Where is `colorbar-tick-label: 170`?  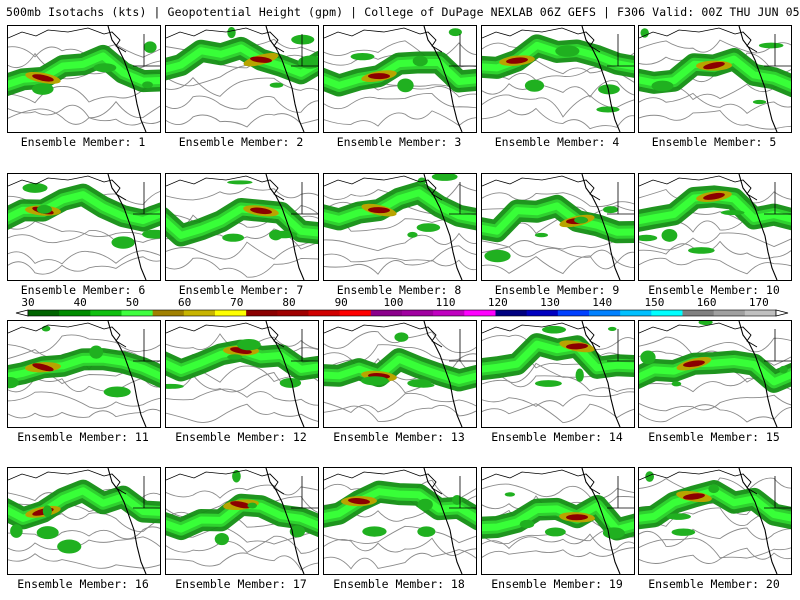 colorbar-tick-label: 170 is located at coordinates (759, 303).